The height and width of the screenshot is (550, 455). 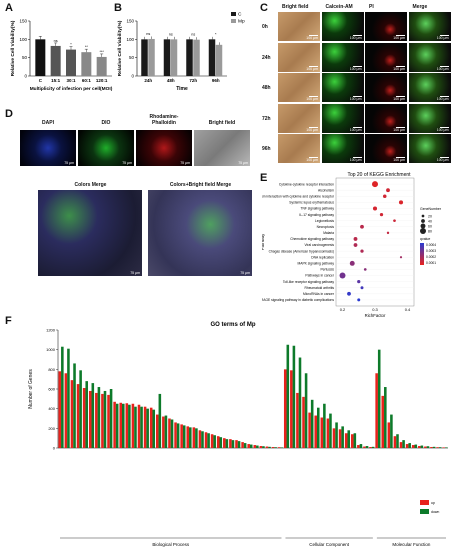 What do you see at coordinates (171, 544) in the screenshot?
I see `f-group-label: Biological Process` at bounding box center [171, 544].